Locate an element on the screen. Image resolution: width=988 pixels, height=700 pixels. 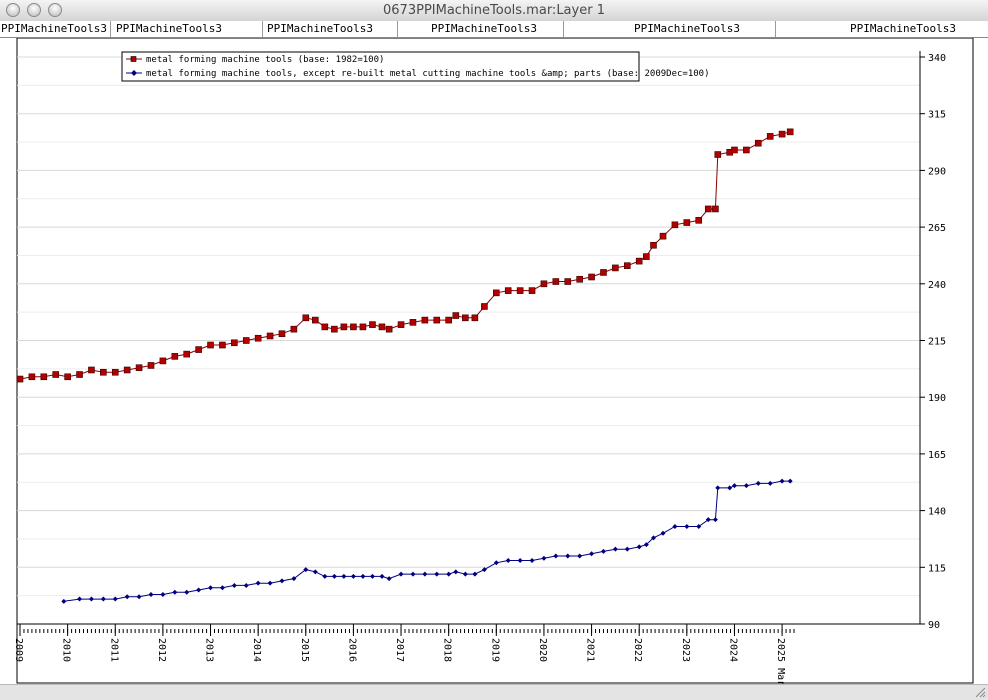
y-tick-label: 190 is located at coordinates (937, 398).